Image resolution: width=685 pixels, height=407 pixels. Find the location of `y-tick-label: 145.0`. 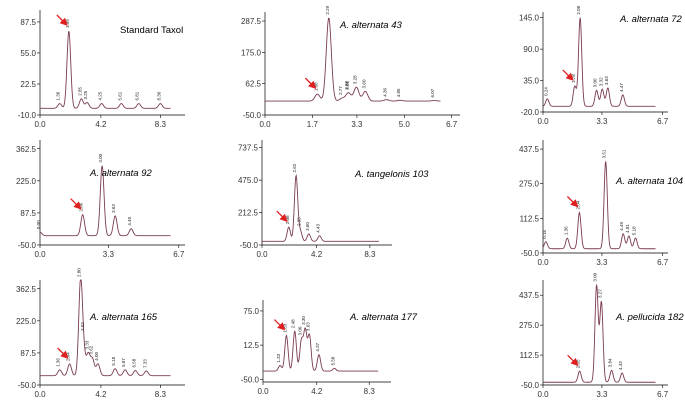

y-tick-label: 145.0 is located at coordinates (529, 18).